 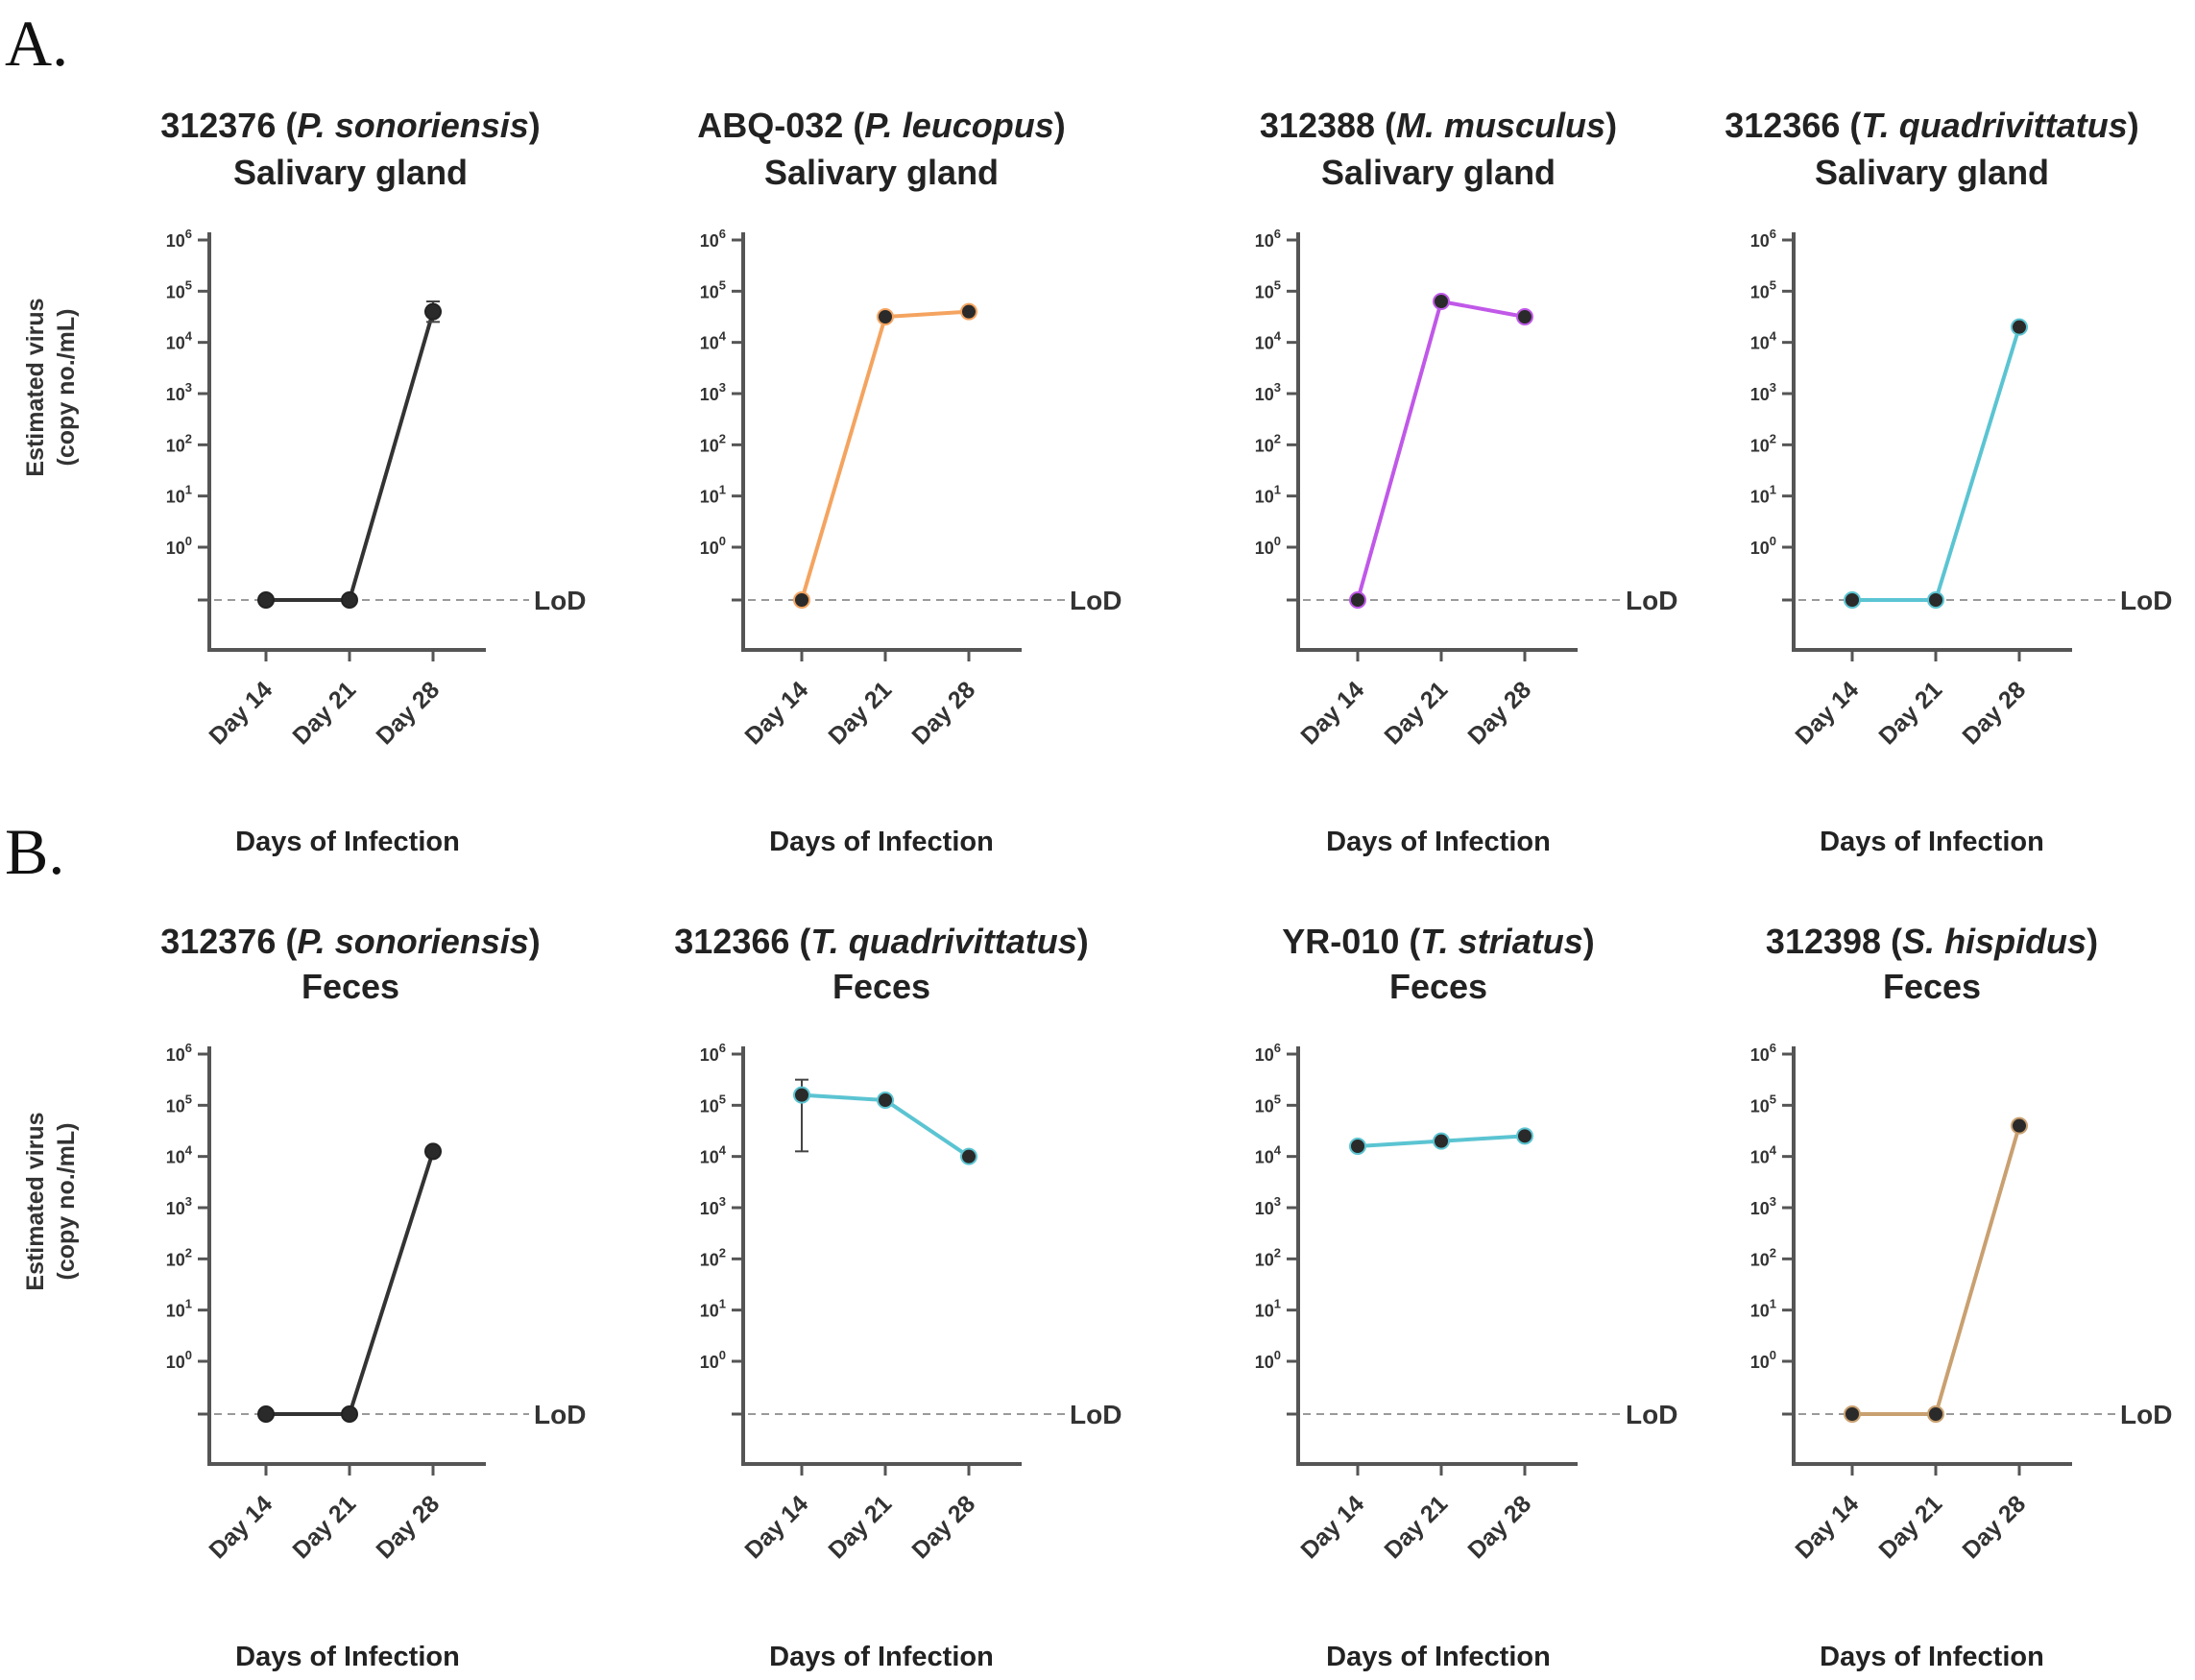 What do you see at coordinates (722, 1355) in the screenshot?
I see `y-tick-exponent: 0` at bounding box center [722, 1355].